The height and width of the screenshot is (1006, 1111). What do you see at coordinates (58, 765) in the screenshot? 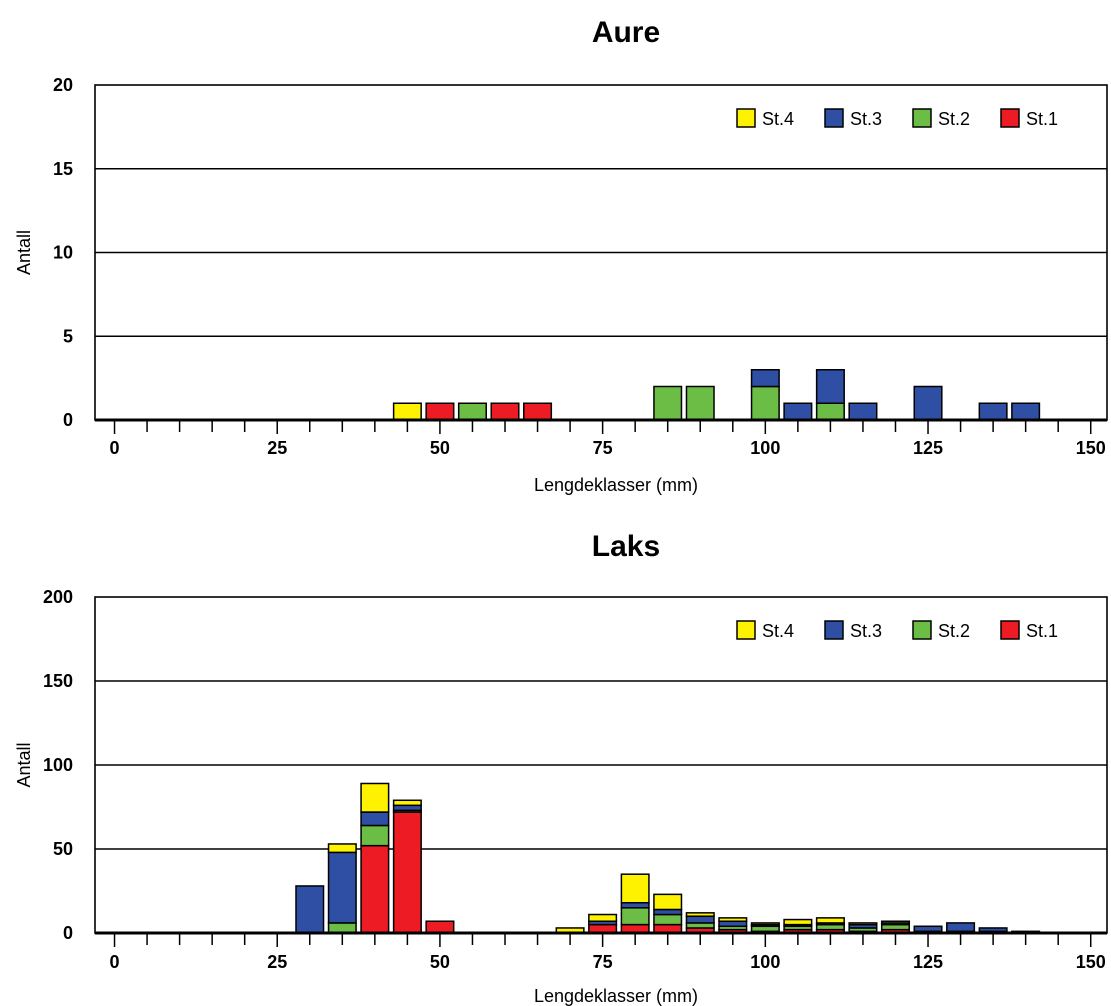
I see `y-tick-label: 100` at bounding box center [58, 765].